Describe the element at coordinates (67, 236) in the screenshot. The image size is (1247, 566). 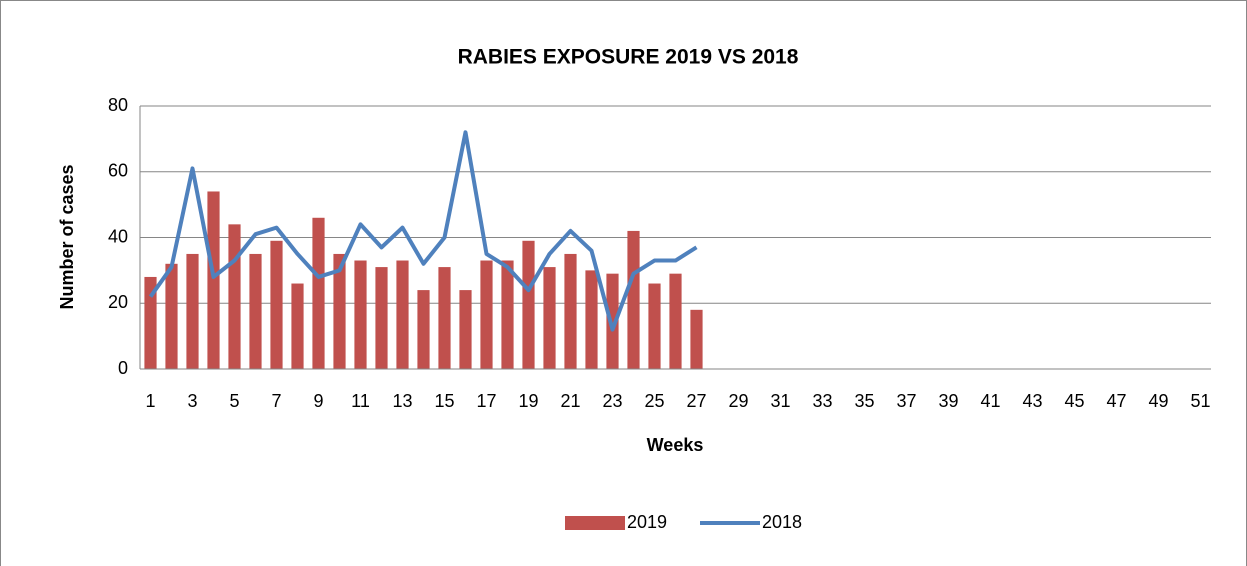
I see `y-axis-label: Number of cases` at that location.